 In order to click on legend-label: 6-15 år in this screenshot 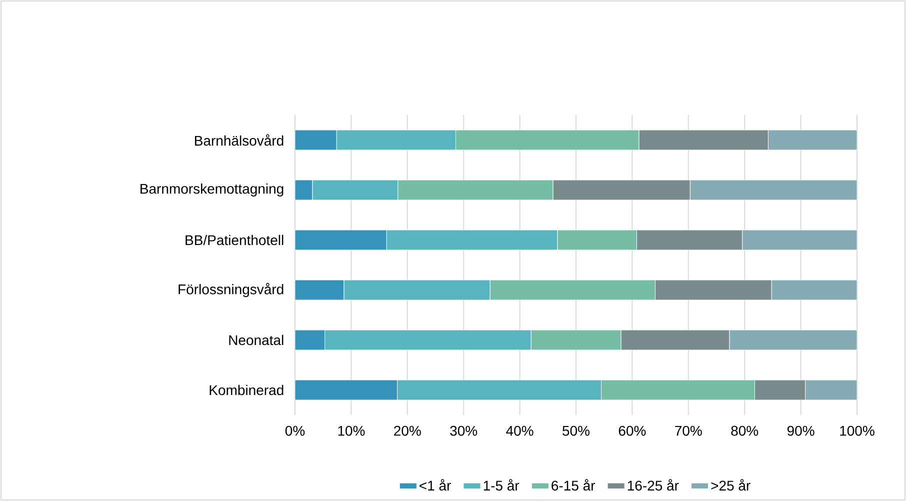, I will do `click(574, 485)`.